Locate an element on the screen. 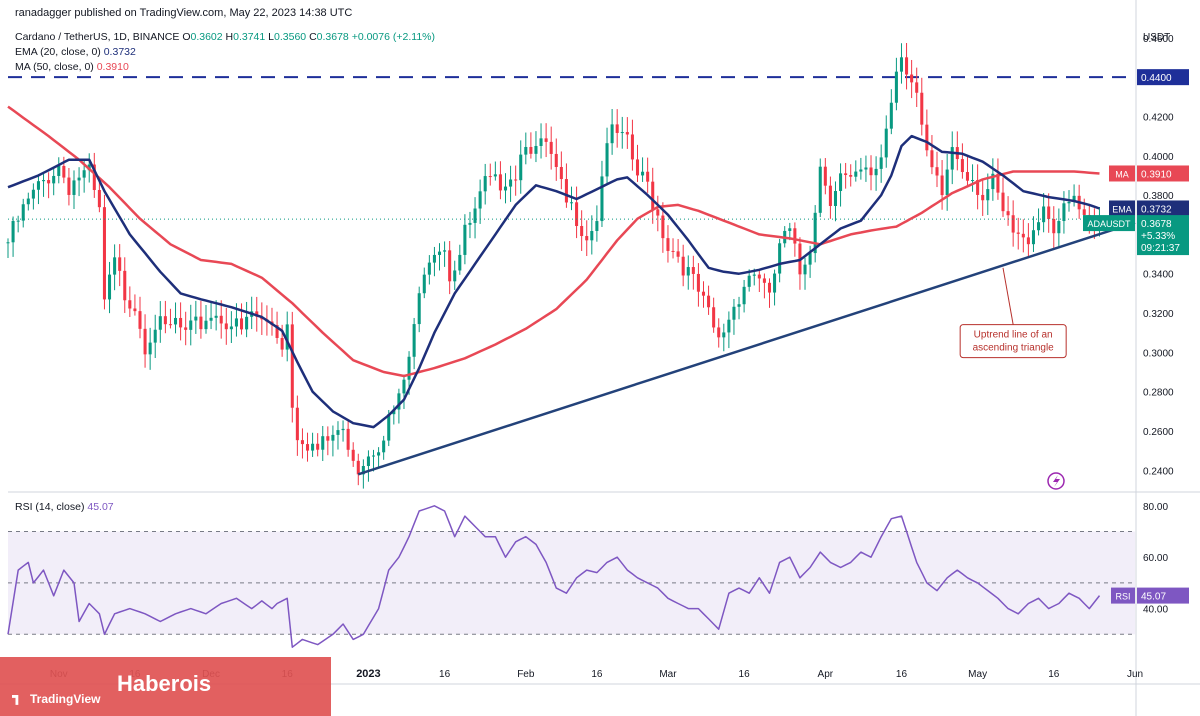  price-tick-label: 0.3200 is located at coordinates (1158, 314).